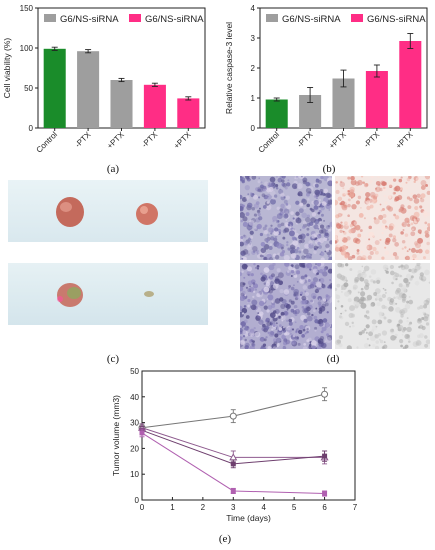 This screenshot has width=435, height=550. Describe the element at coordinates (70, 212) in the screenshot. I see `tumor-specimen-left` at that location.